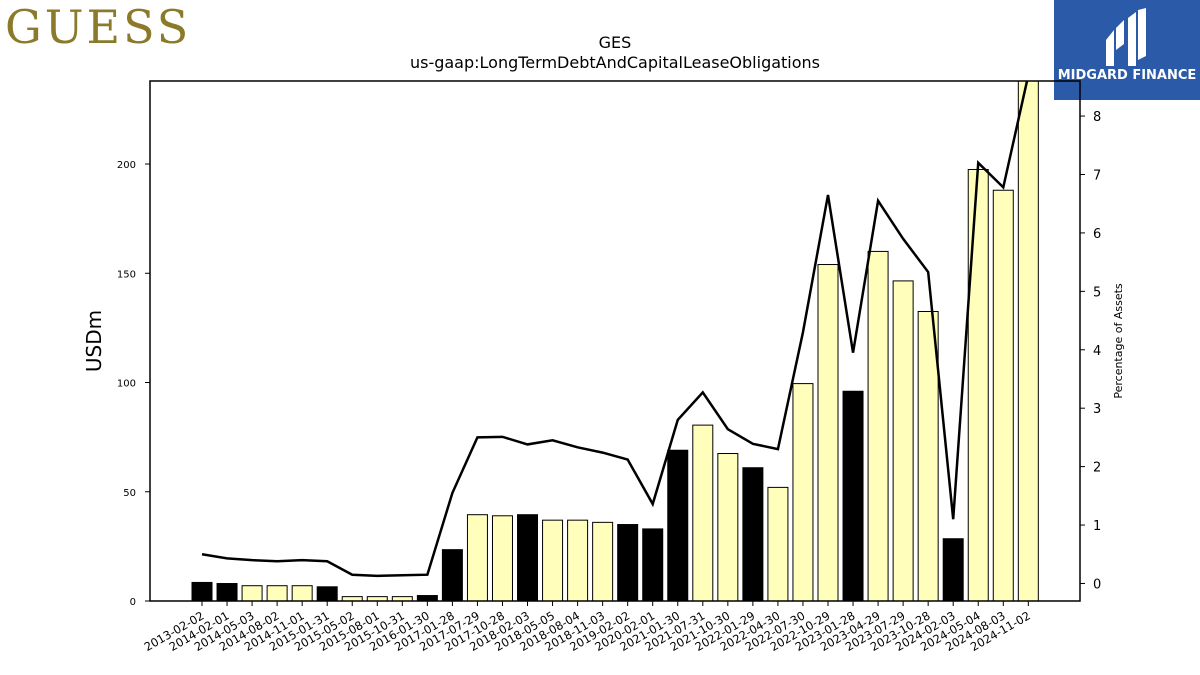  What do you see at coordinates (1097, 351) in the screenshot?
I see `y2-tick-label: 4` at bounding box center [1097, 351].